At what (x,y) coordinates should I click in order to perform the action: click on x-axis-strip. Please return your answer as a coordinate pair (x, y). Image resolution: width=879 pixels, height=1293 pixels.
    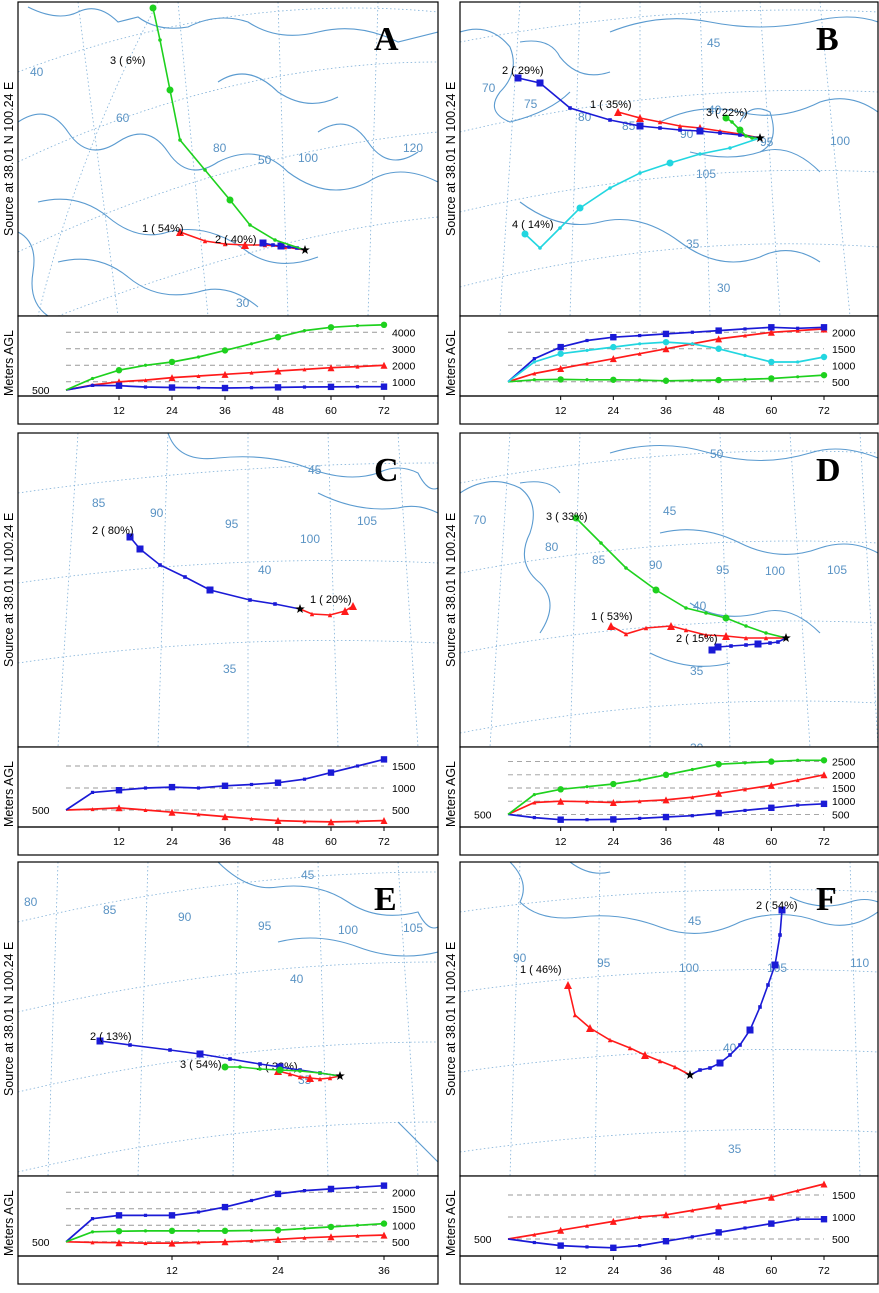
    Looking at the image, I should click on (228, 410).